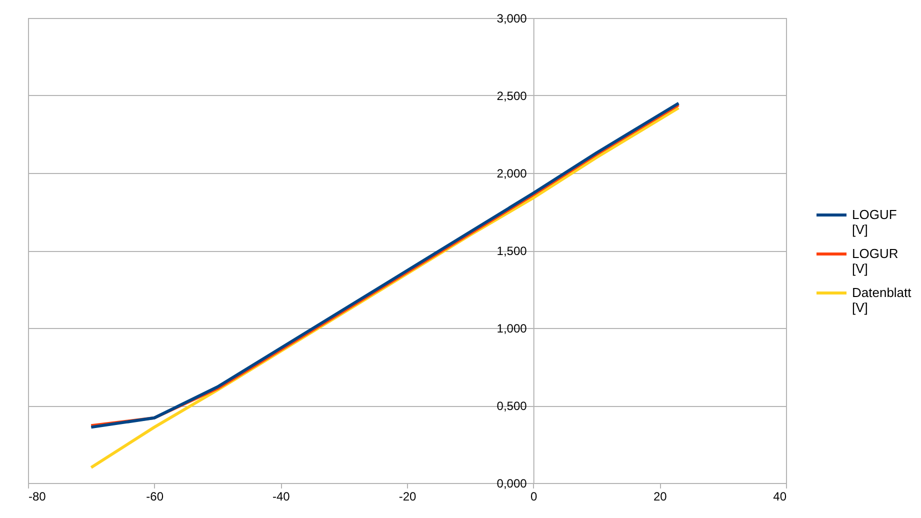 The height and width of the screenshot is (518, 921). What do you see at coordinates (37, 497) in the screenshot?
I see `x-tick-label: -80` at bounding box center [37, 497].